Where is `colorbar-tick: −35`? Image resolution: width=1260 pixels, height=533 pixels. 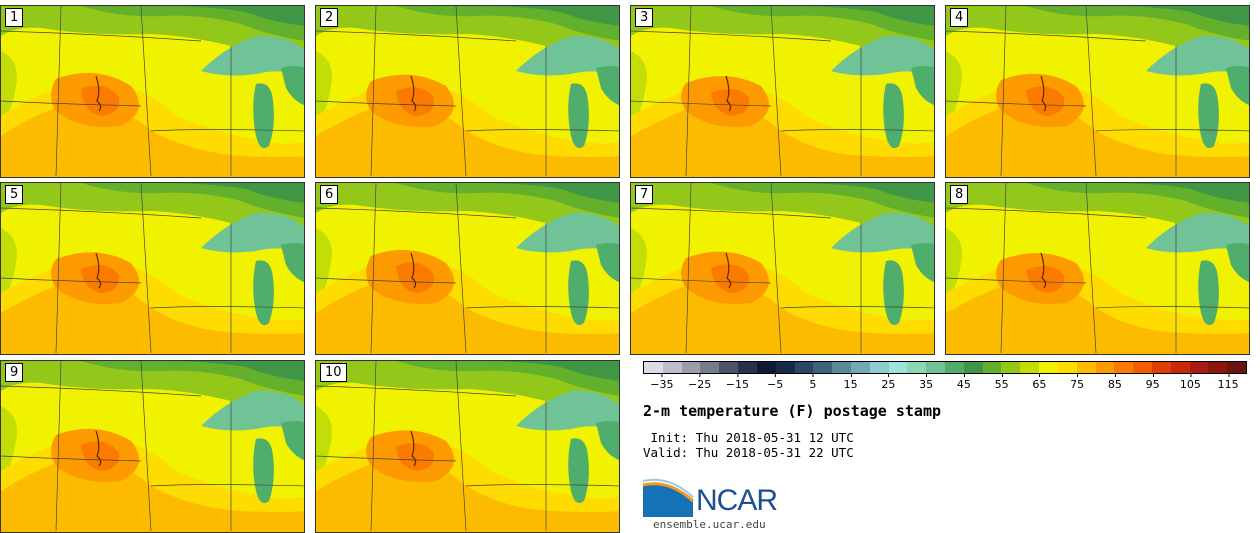
colorbar-tick: −35 is located at coordinates (662, 382).